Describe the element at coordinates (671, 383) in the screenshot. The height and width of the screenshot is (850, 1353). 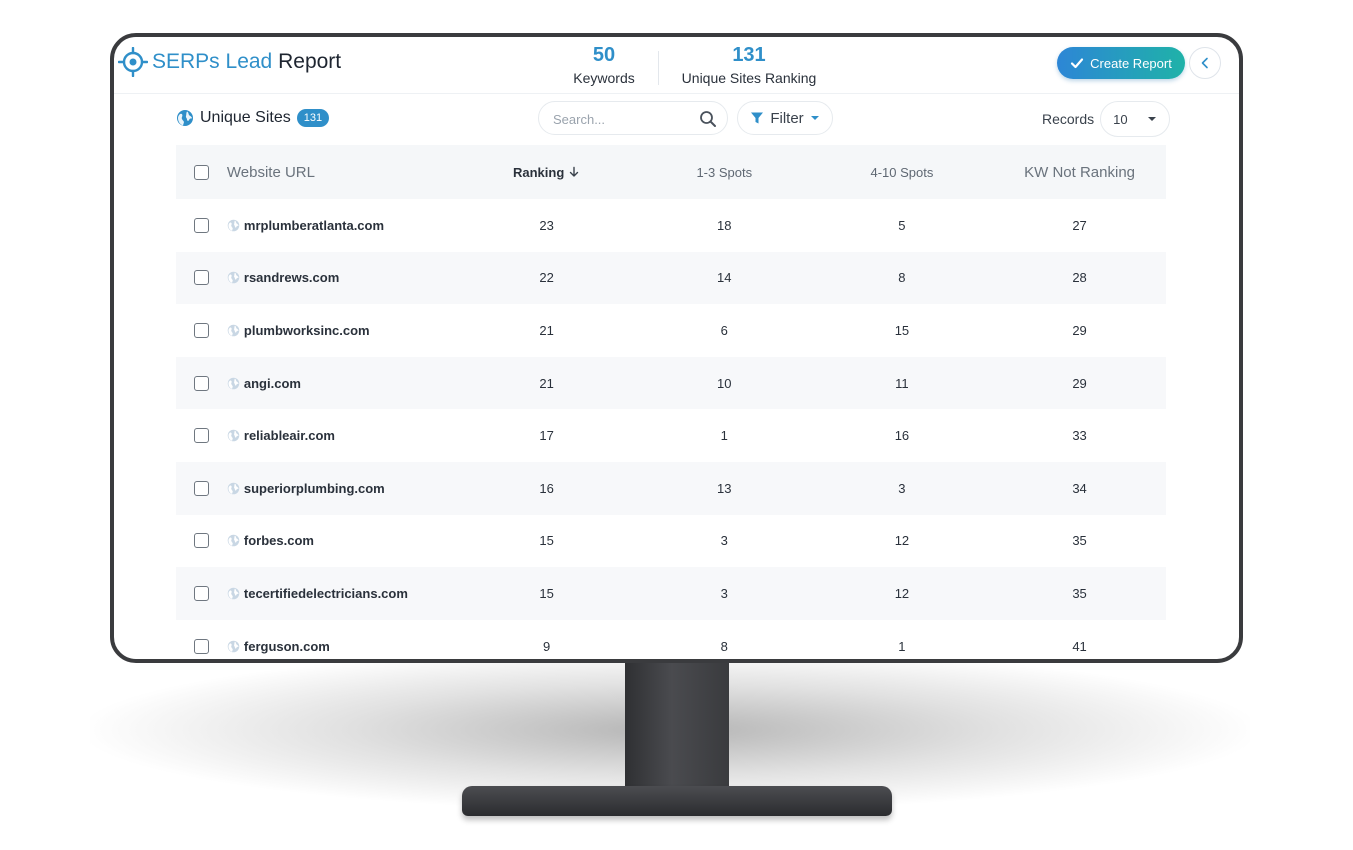
I see `table-row: angi.com 21 10 11 29` at that location.